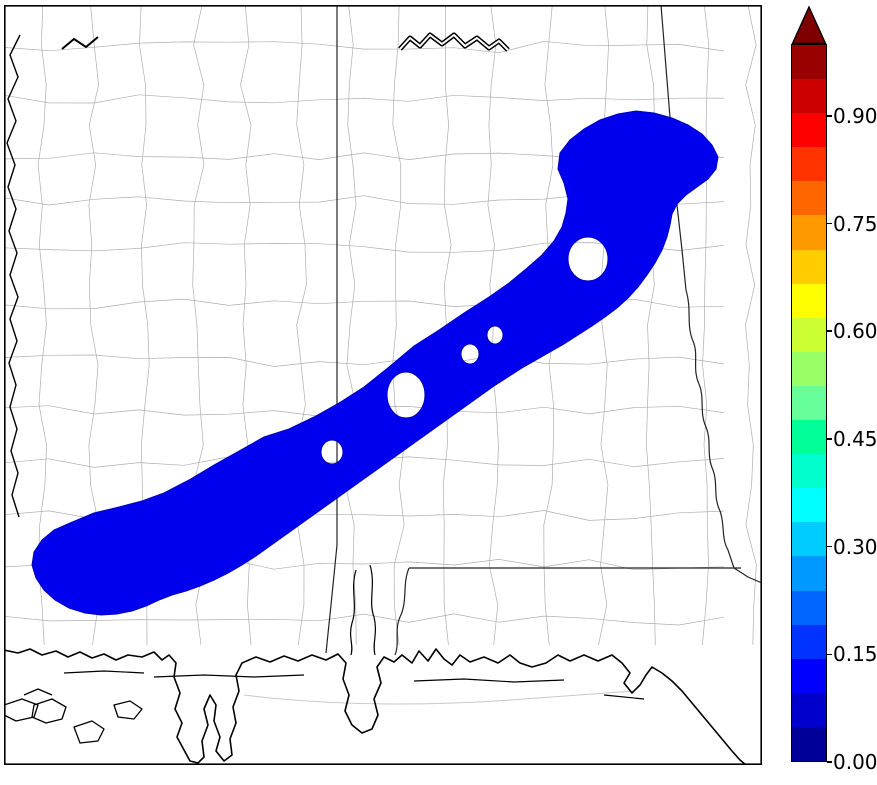  Describe the element at coordinates (855, 331) in the screenshot. I see `colorbar-tick-label: 0.60` at that location.